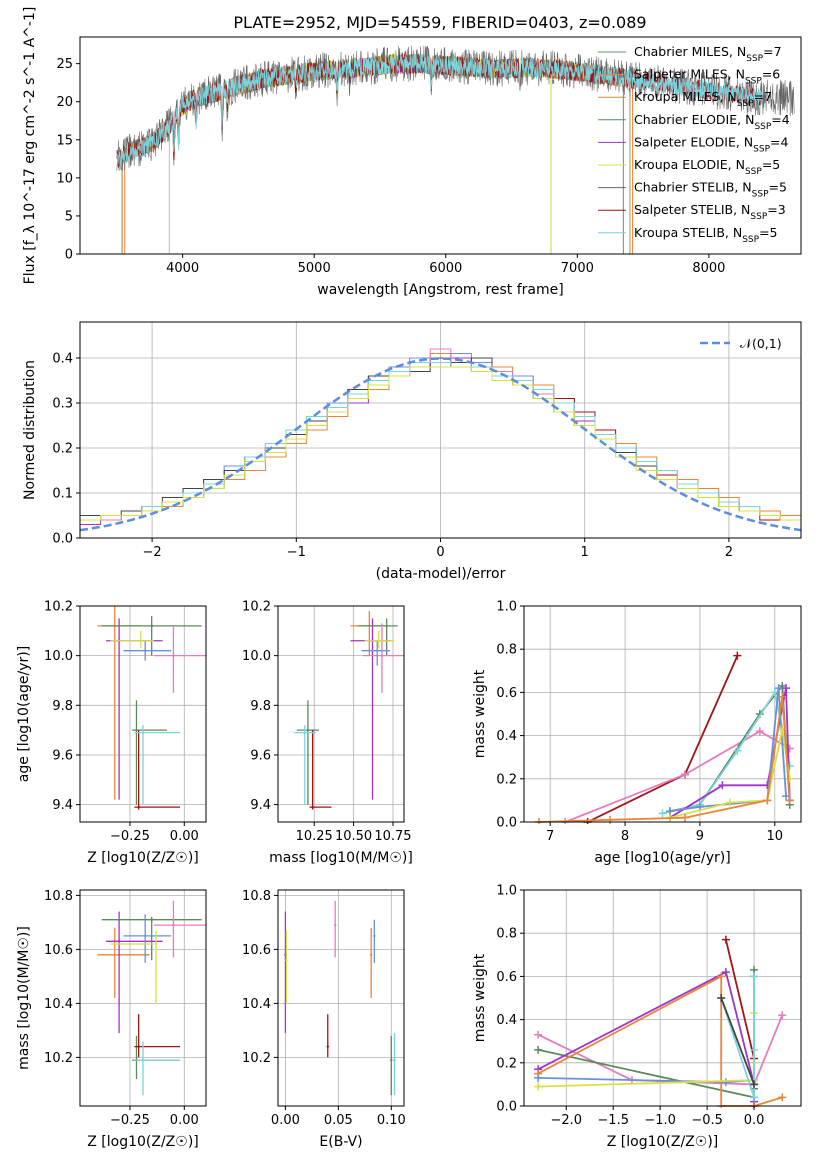  I want to click on axes-frame, so click(143, 714).